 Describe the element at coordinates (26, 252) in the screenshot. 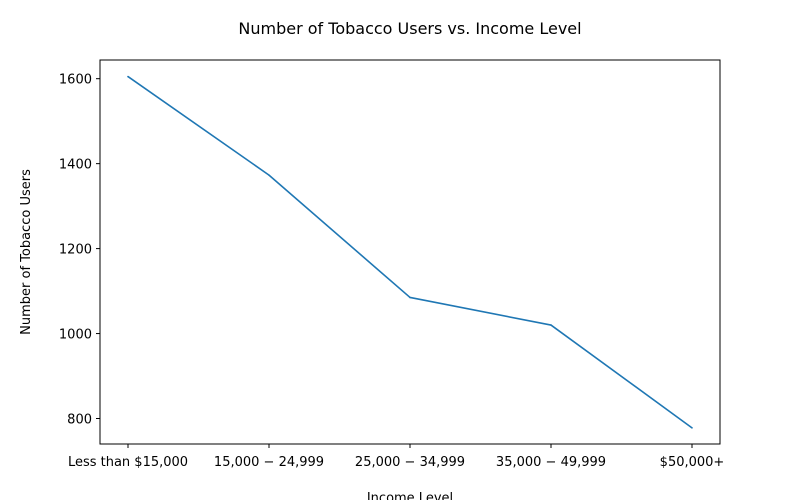

I see `y-axis-label: Number of Tobacco Users` at that location.